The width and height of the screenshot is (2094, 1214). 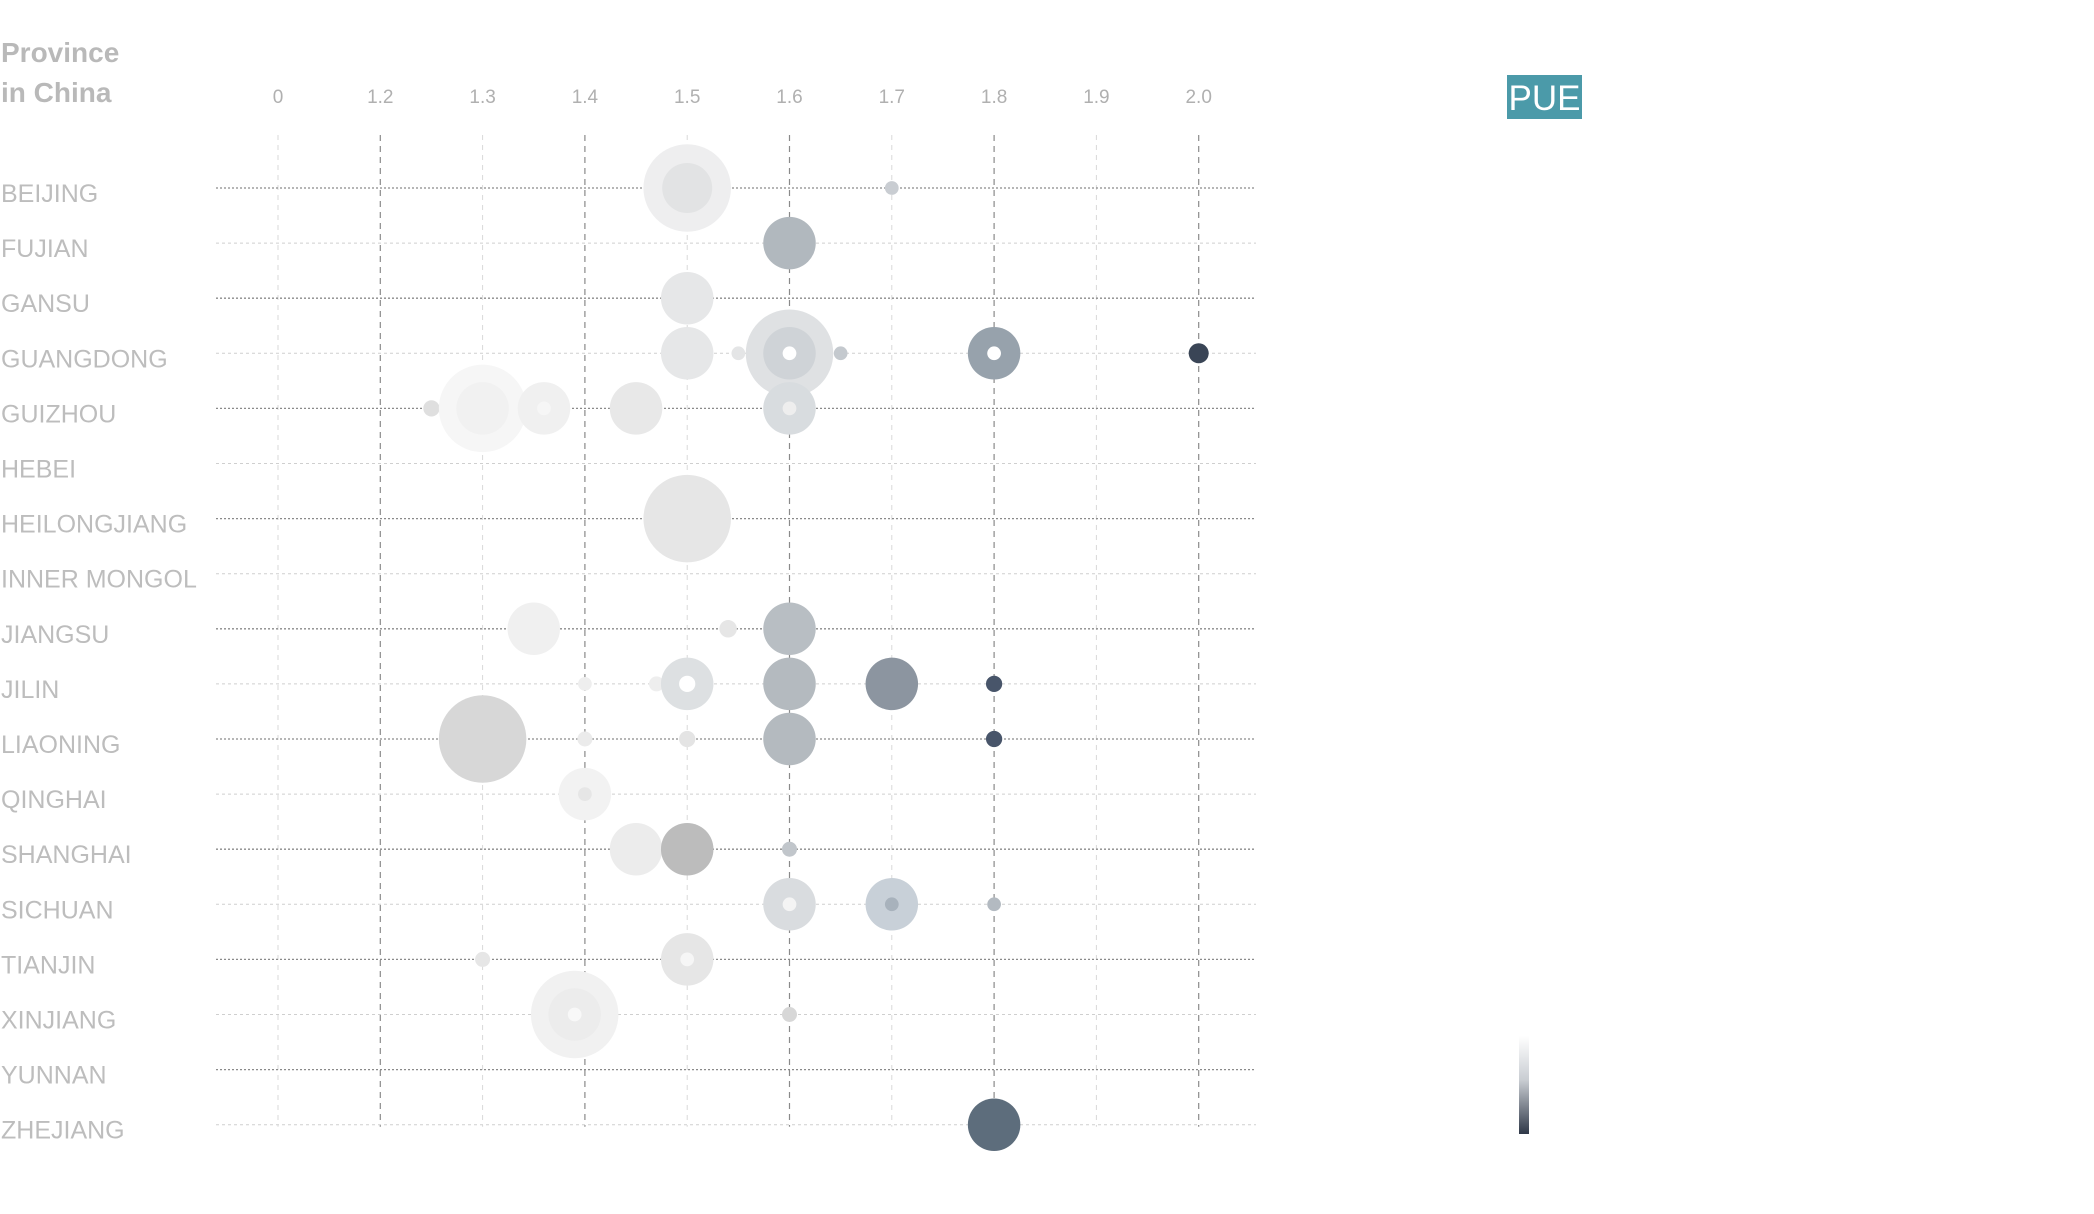 I want to click on x-tick-label: 1.6, so click(x=789, y=97).